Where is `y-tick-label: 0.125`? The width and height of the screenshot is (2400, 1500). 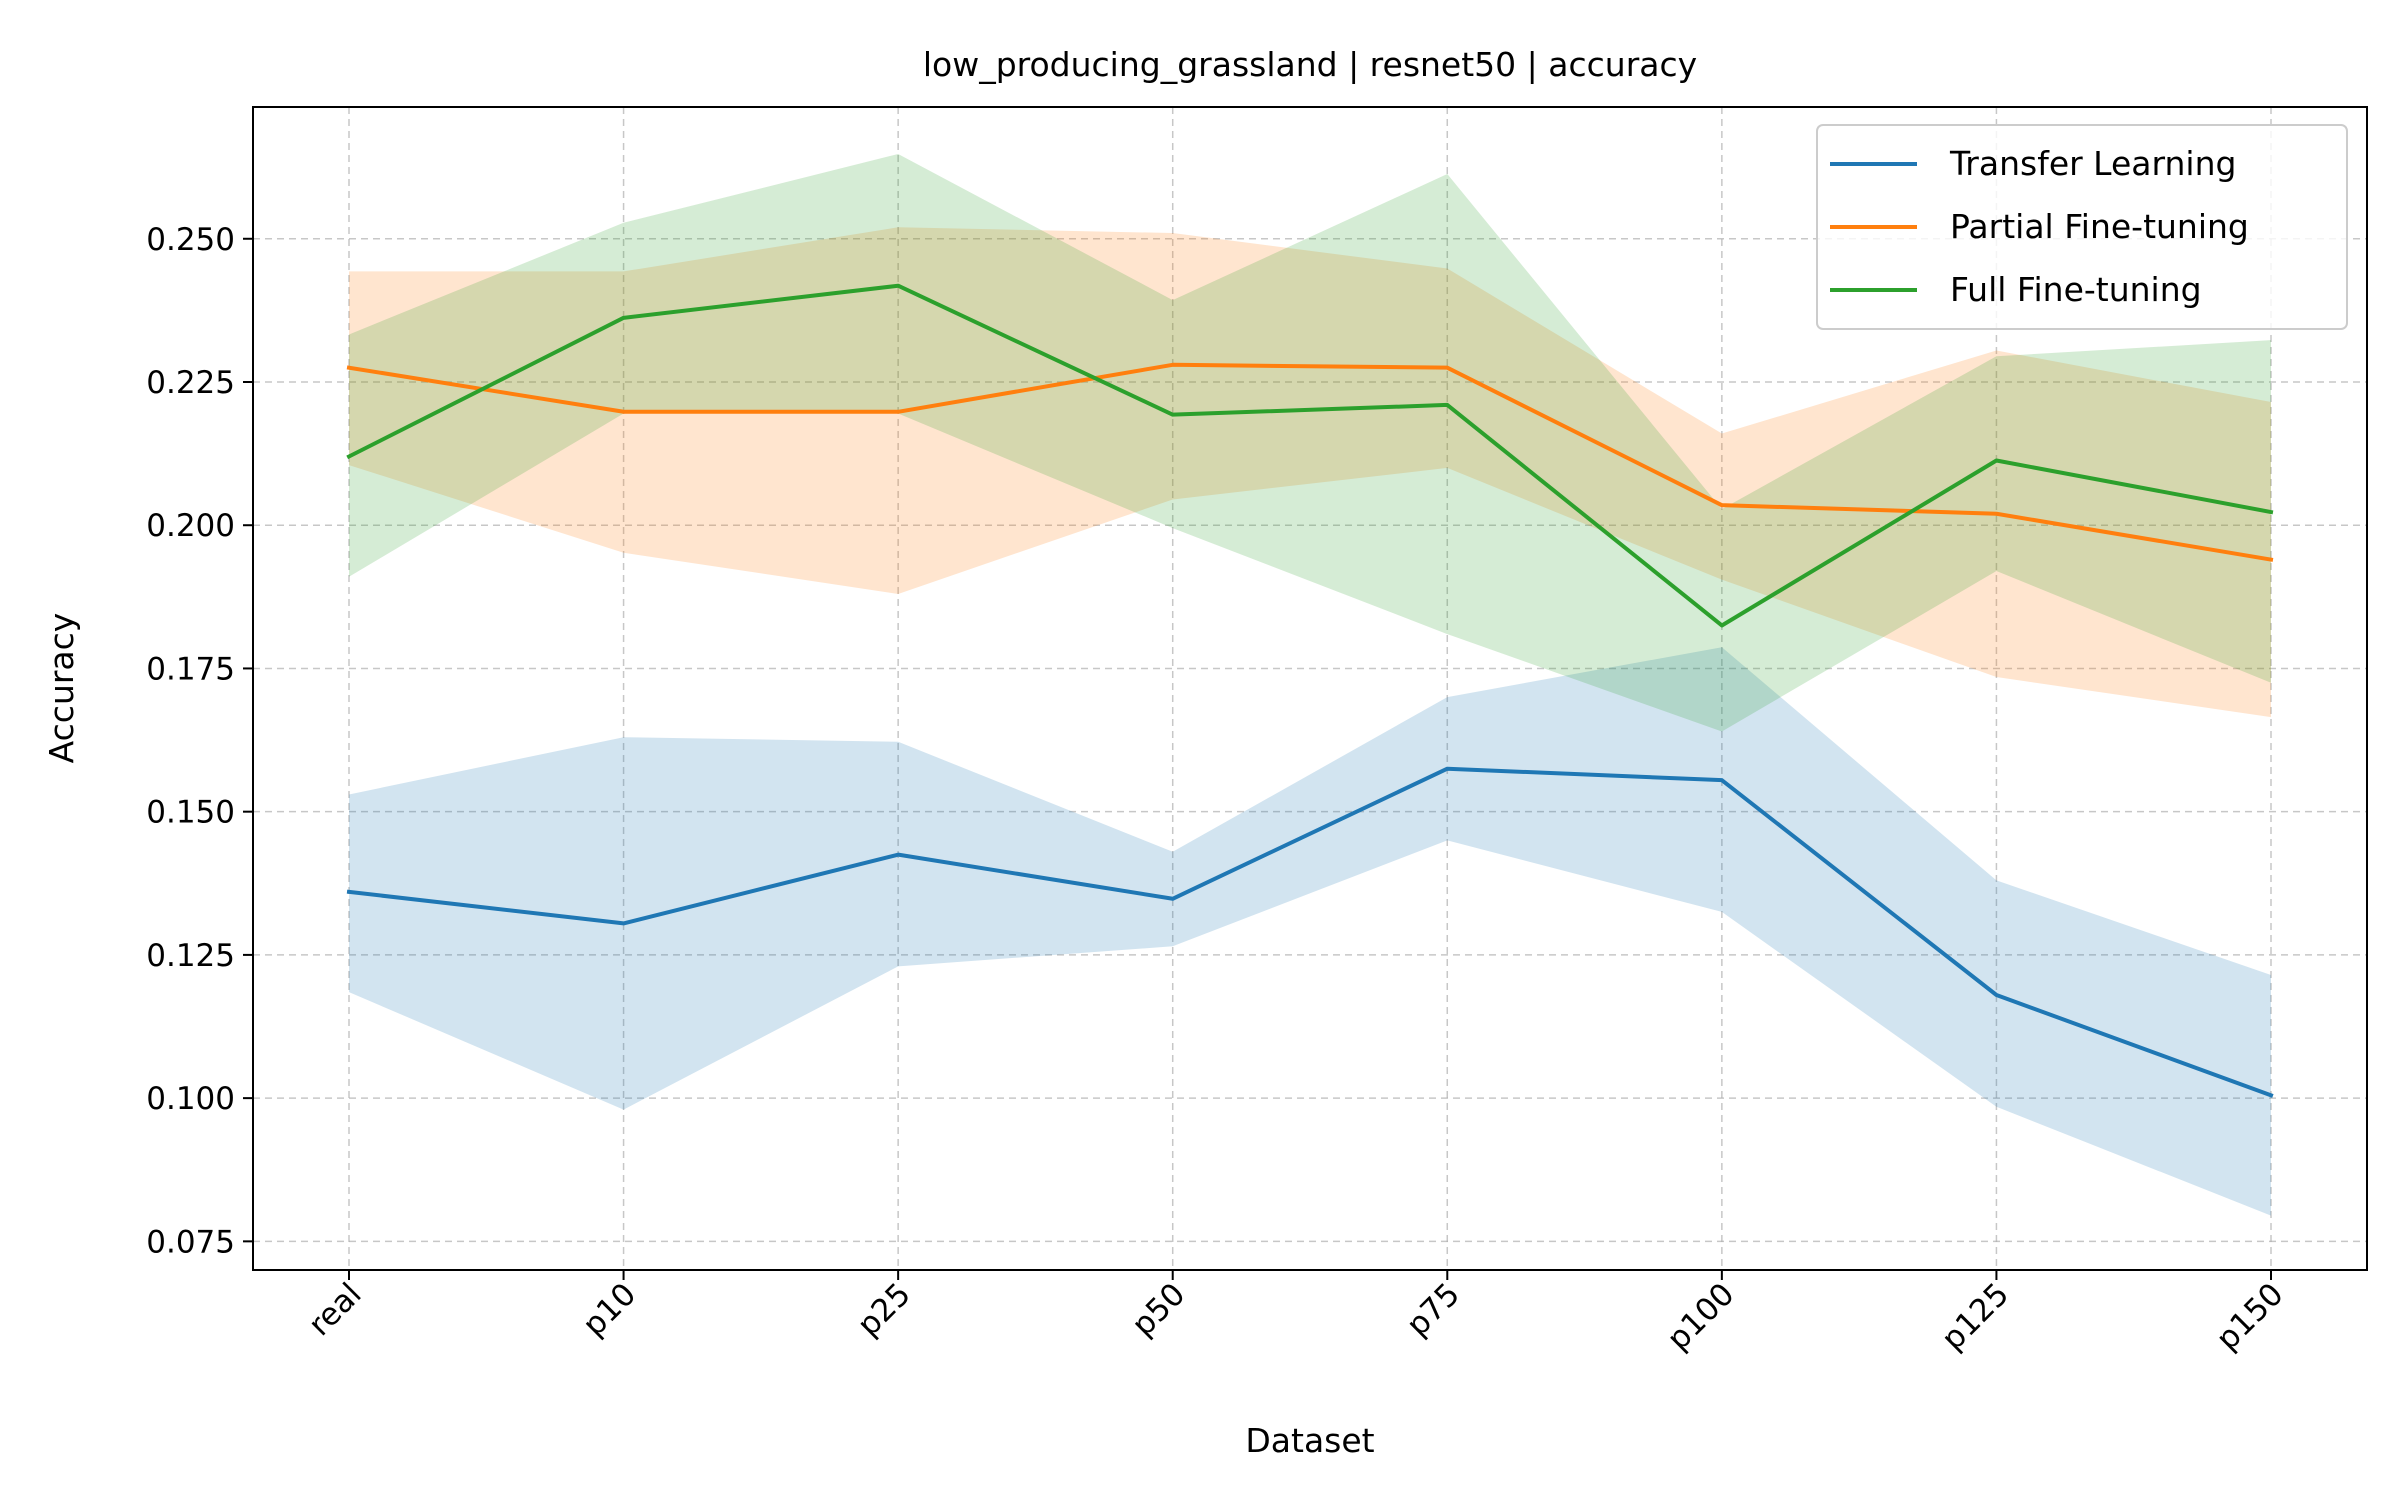
y-tick-label: 0.125 is located at coordinates (190, 956).